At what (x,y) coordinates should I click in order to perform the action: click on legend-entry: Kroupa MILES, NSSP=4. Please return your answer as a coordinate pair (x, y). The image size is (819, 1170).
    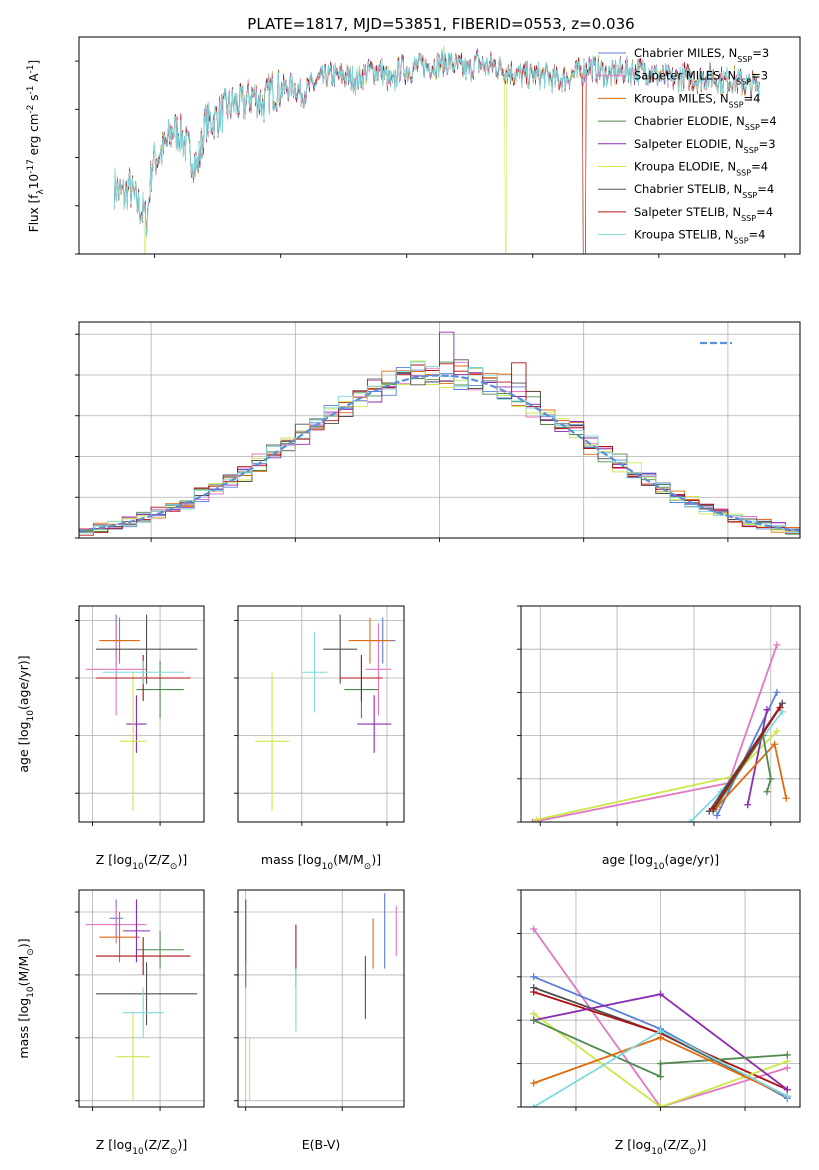
    Looking at the image, I should click on (697, 100).